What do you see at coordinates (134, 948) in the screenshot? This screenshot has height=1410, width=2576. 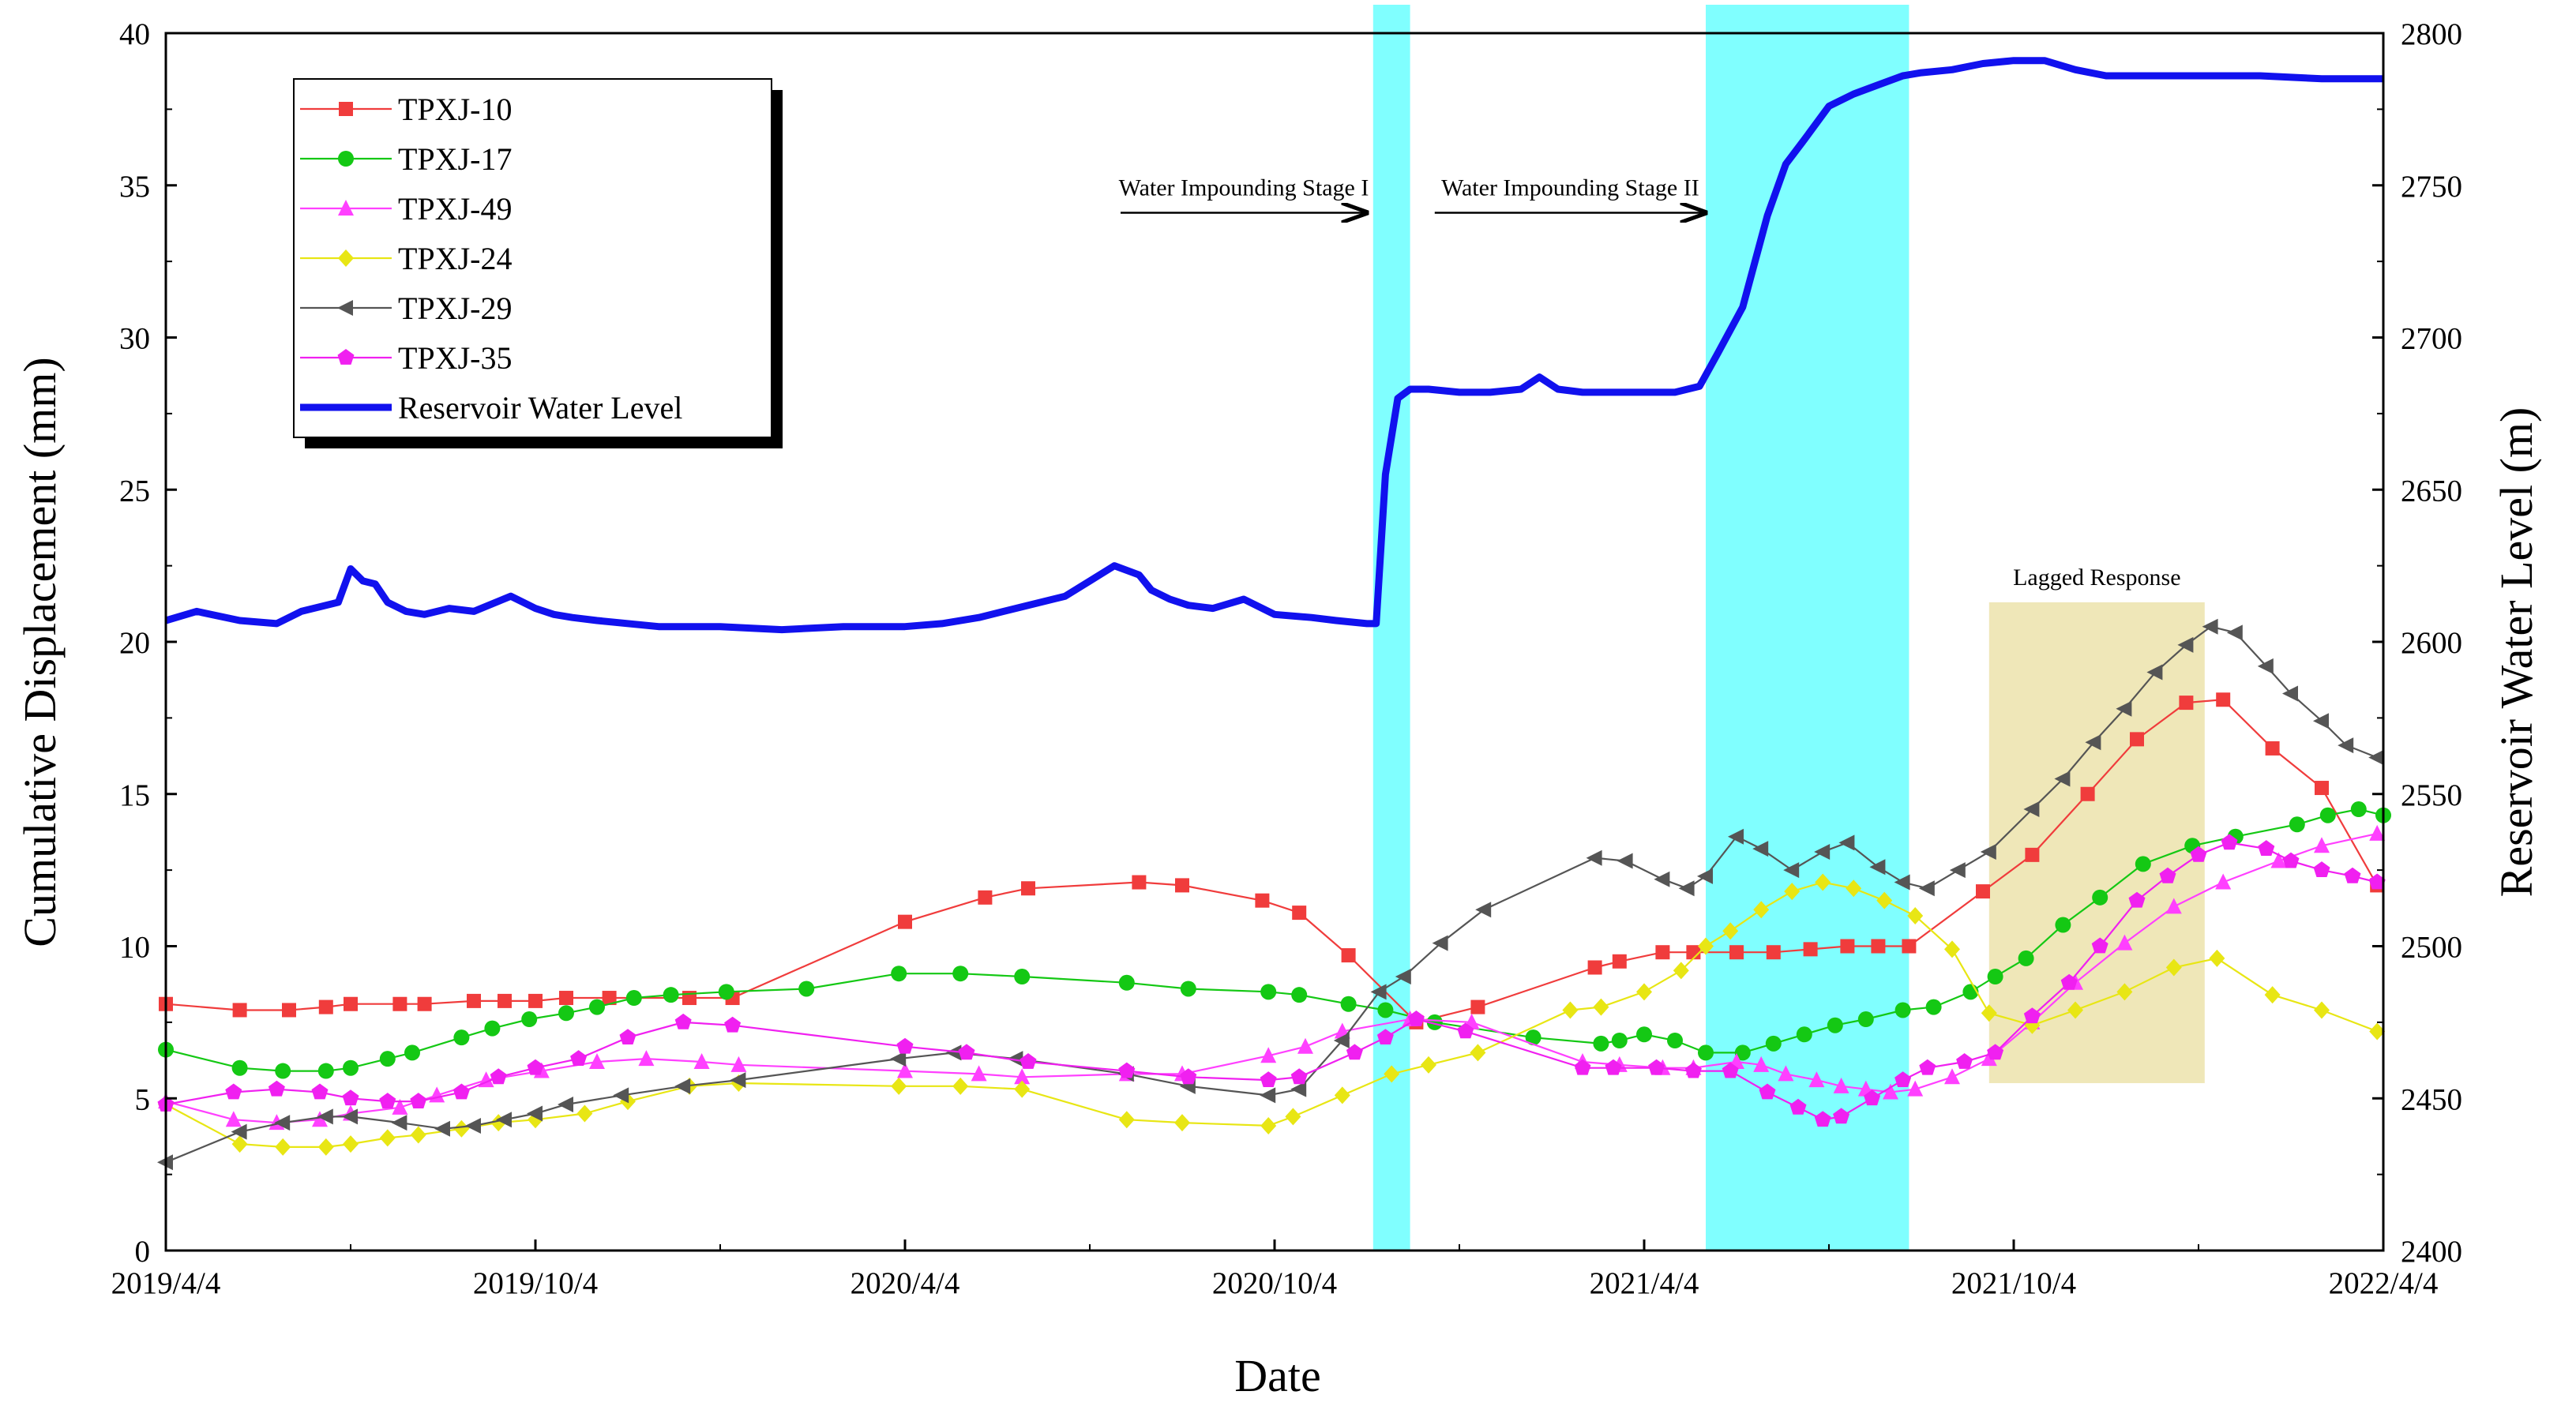 I see `y-tick-label: 10` at bounding box center [134, 948].